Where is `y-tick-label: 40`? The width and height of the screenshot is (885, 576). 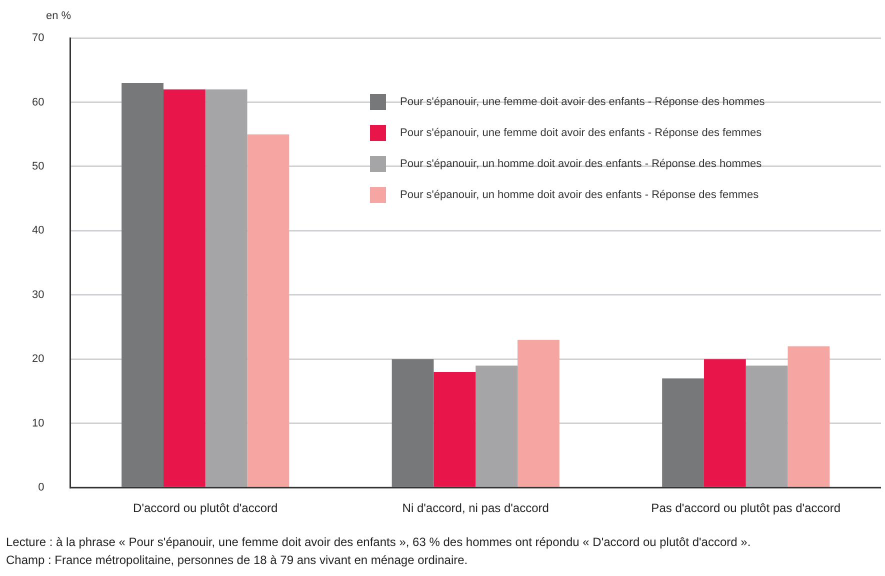
y-tick-label: 40 is located at coordinates (38, 230).